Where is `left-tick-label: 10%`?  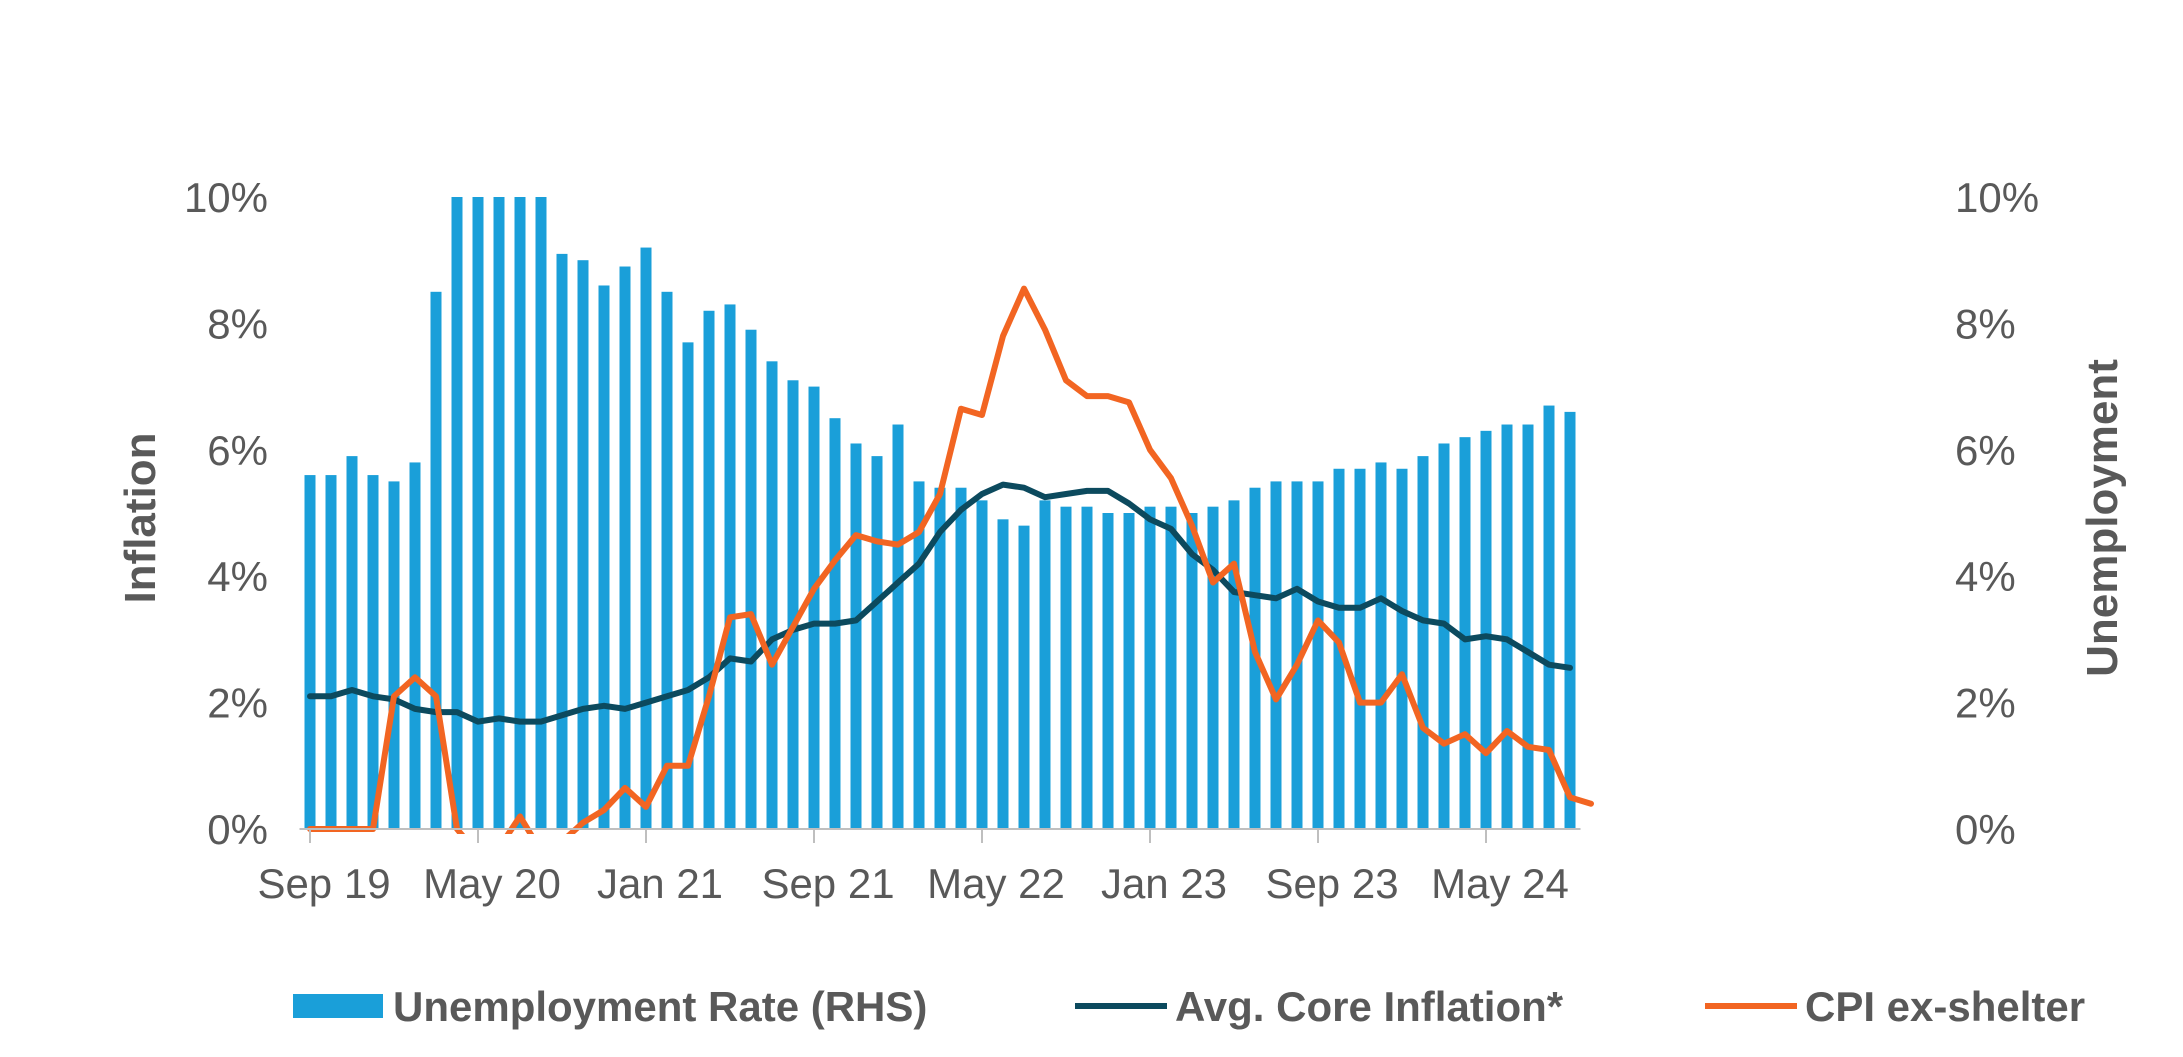 left-tick-label: 10% is located at coordinates (226, 197).